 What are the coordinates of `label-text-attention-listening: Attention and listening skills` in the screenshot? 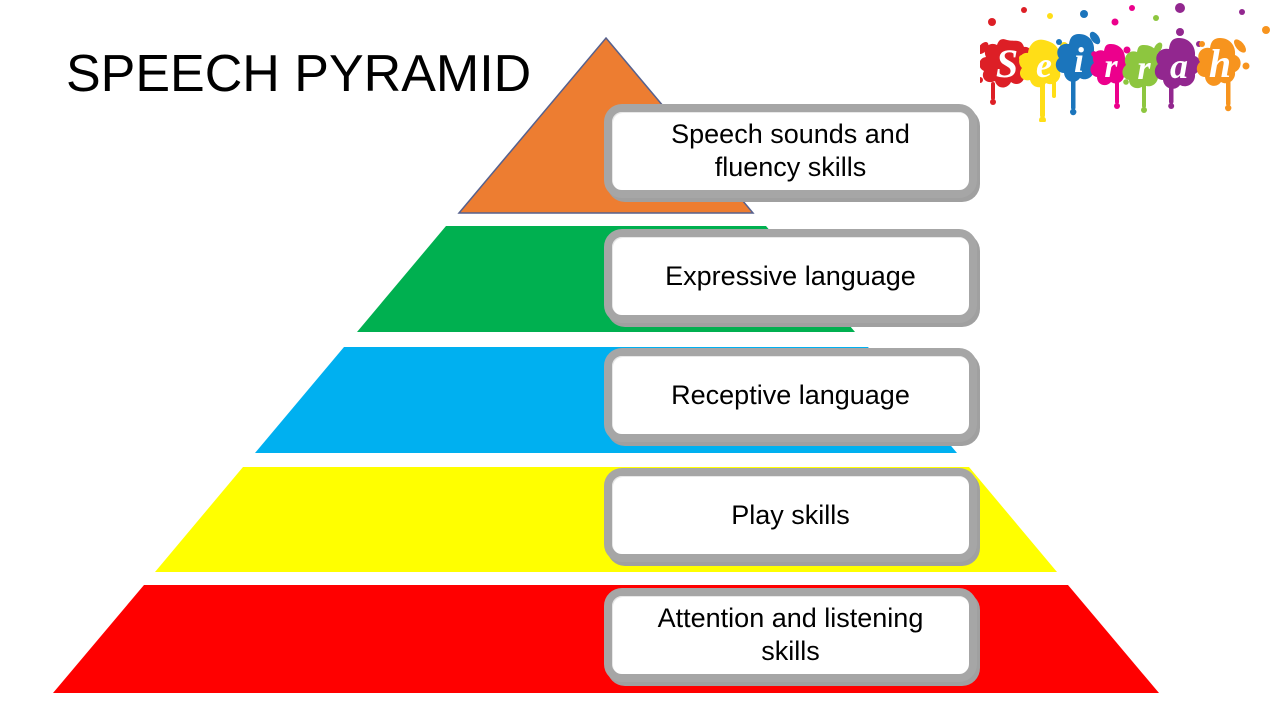 It's located at (790, 634).